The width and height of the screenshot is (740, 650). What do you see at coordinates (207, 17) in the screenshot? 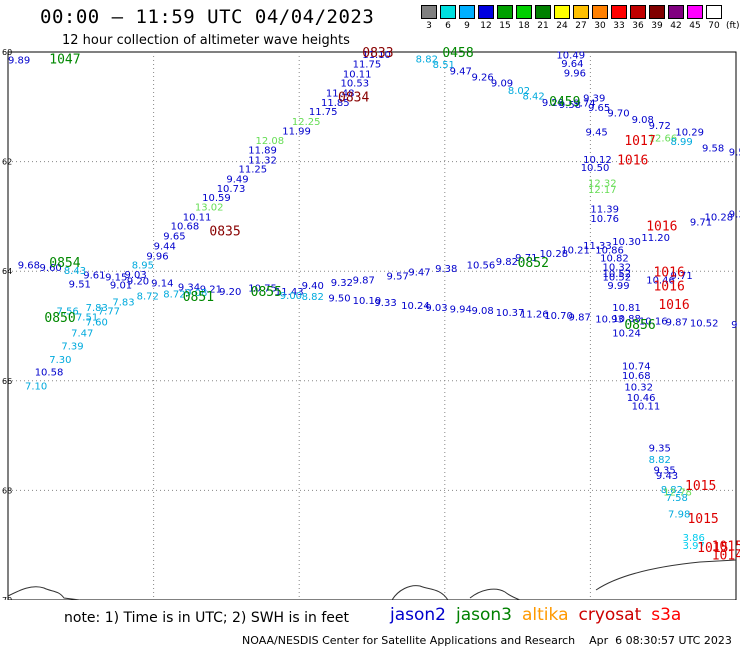
I see `chart-title: 00:00 — 11:59 UTC 04/04/2023` at bounding box center [207, 17].